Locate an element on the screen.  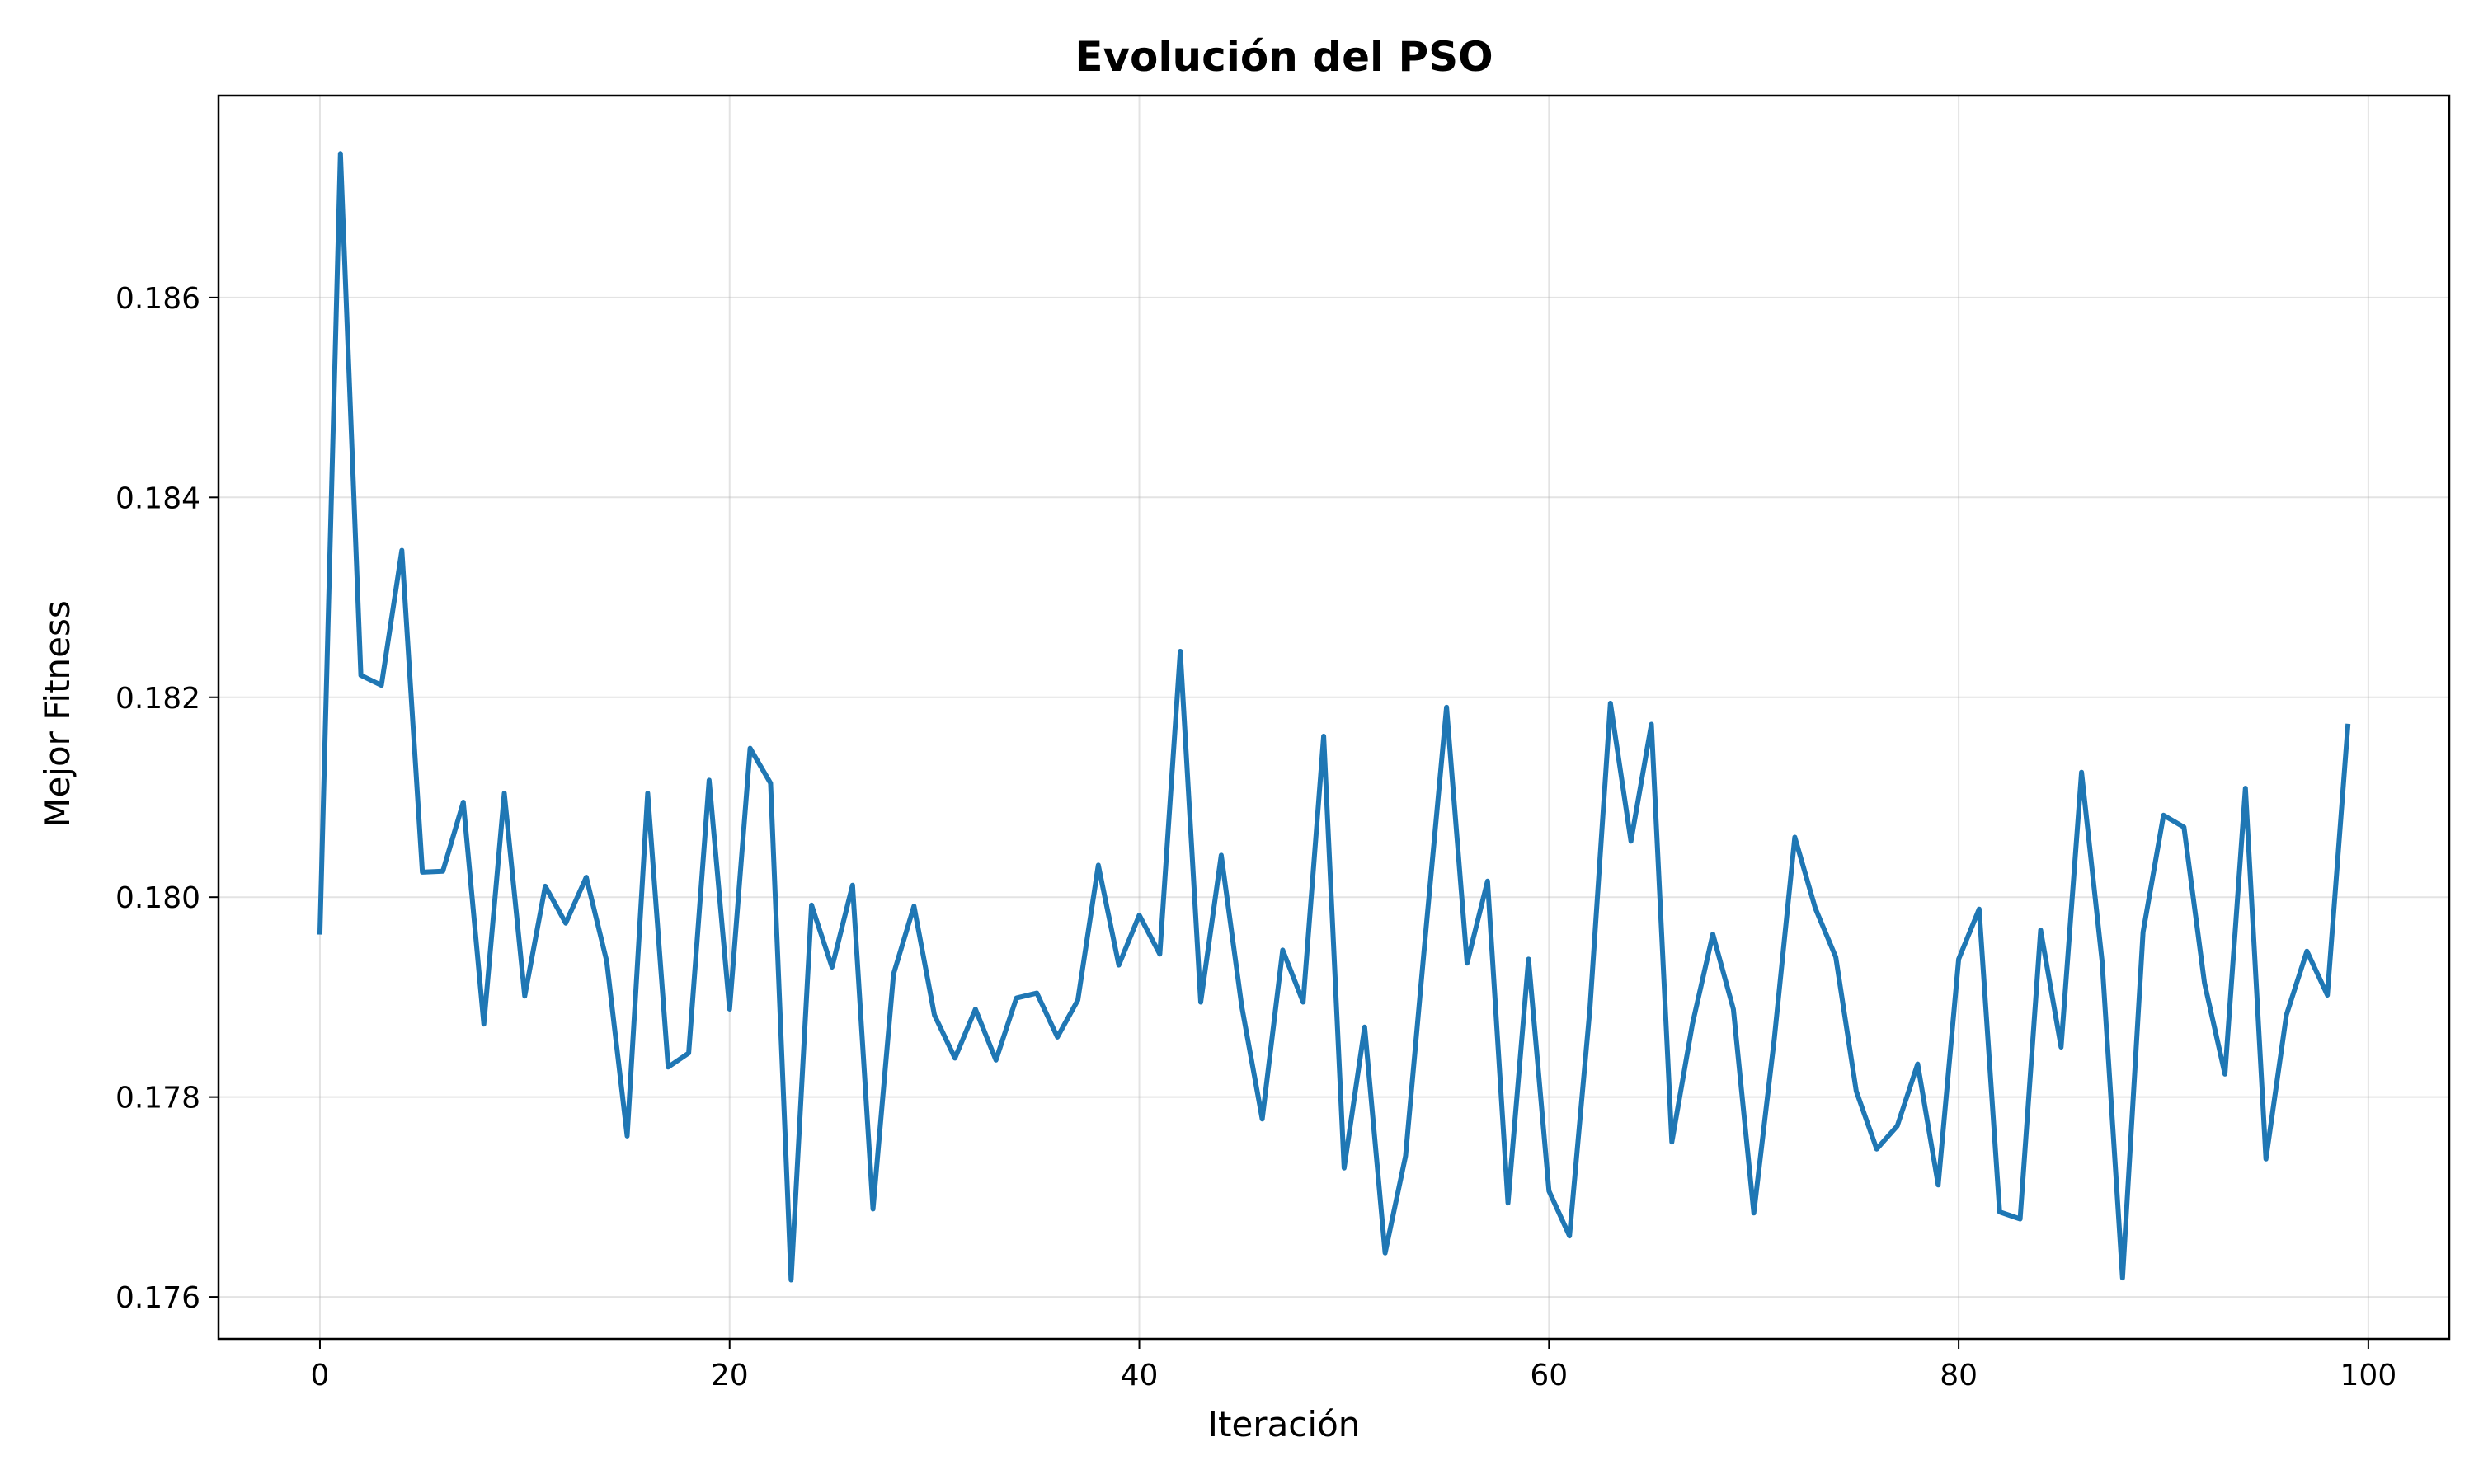
x-tick-label: 40 is located at coordinates (1140, 1375).